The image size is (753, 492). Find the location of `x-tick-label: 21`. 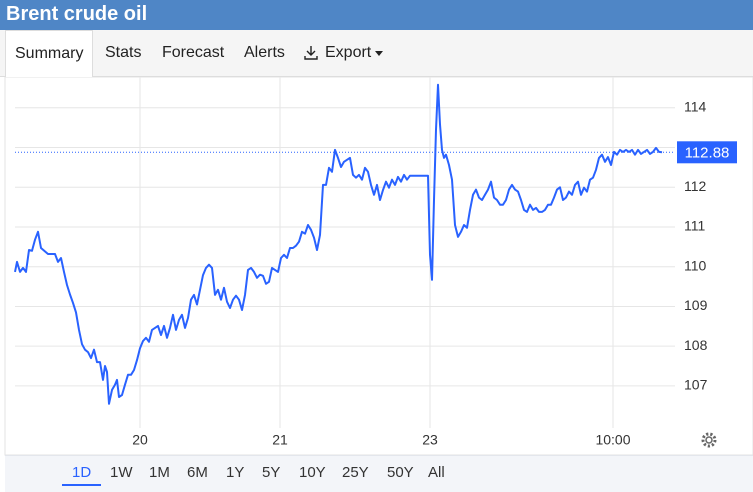

x-tick-label: 21 is located at coordinates (280, 440).